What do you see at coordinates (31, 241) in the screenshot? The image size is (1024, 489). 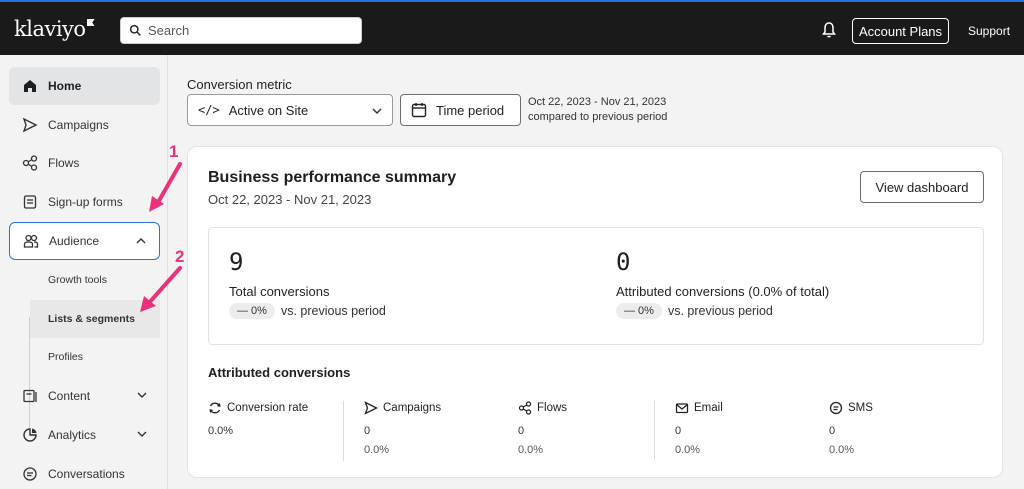 I see `people-icon` at bounding box center [31, 241].